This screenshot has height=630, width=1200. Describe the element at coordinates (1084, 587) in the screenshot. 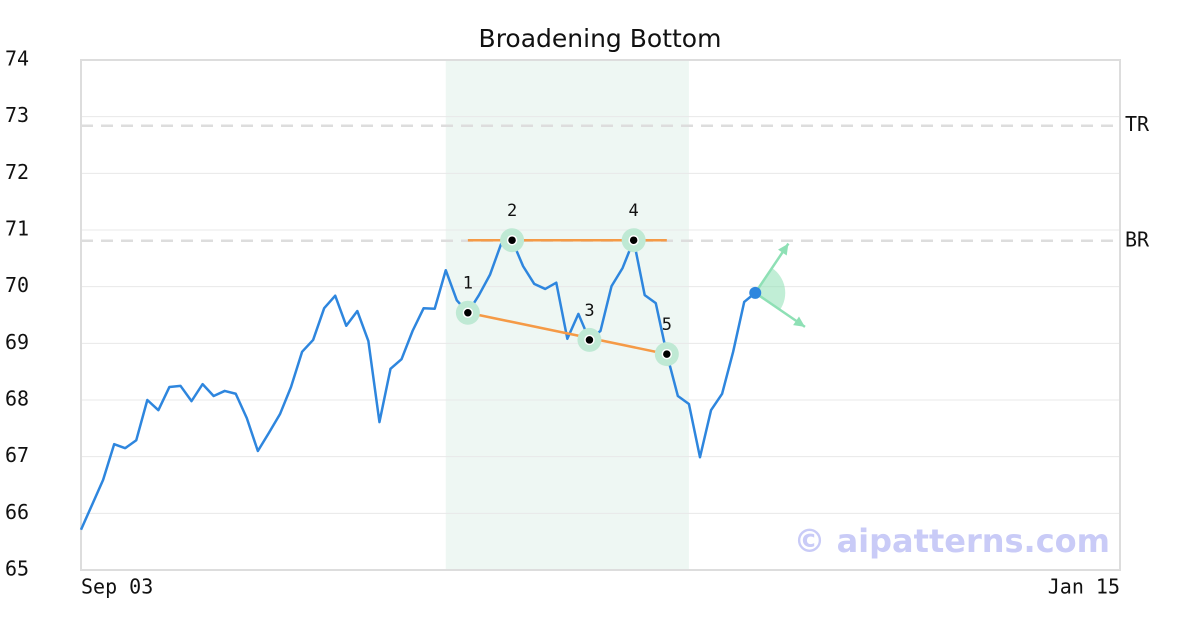

I see `x-tick-label: Jan 15` at that location.